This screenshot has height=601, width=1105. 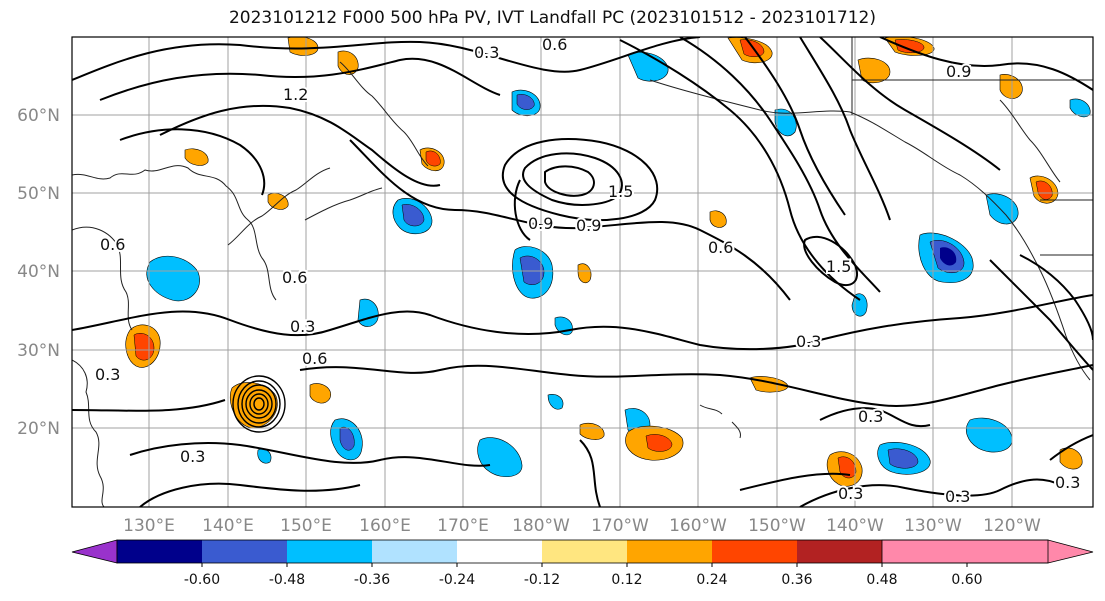 I want to click on lat-label-30n: 30°N, so click(x=38, y=351).